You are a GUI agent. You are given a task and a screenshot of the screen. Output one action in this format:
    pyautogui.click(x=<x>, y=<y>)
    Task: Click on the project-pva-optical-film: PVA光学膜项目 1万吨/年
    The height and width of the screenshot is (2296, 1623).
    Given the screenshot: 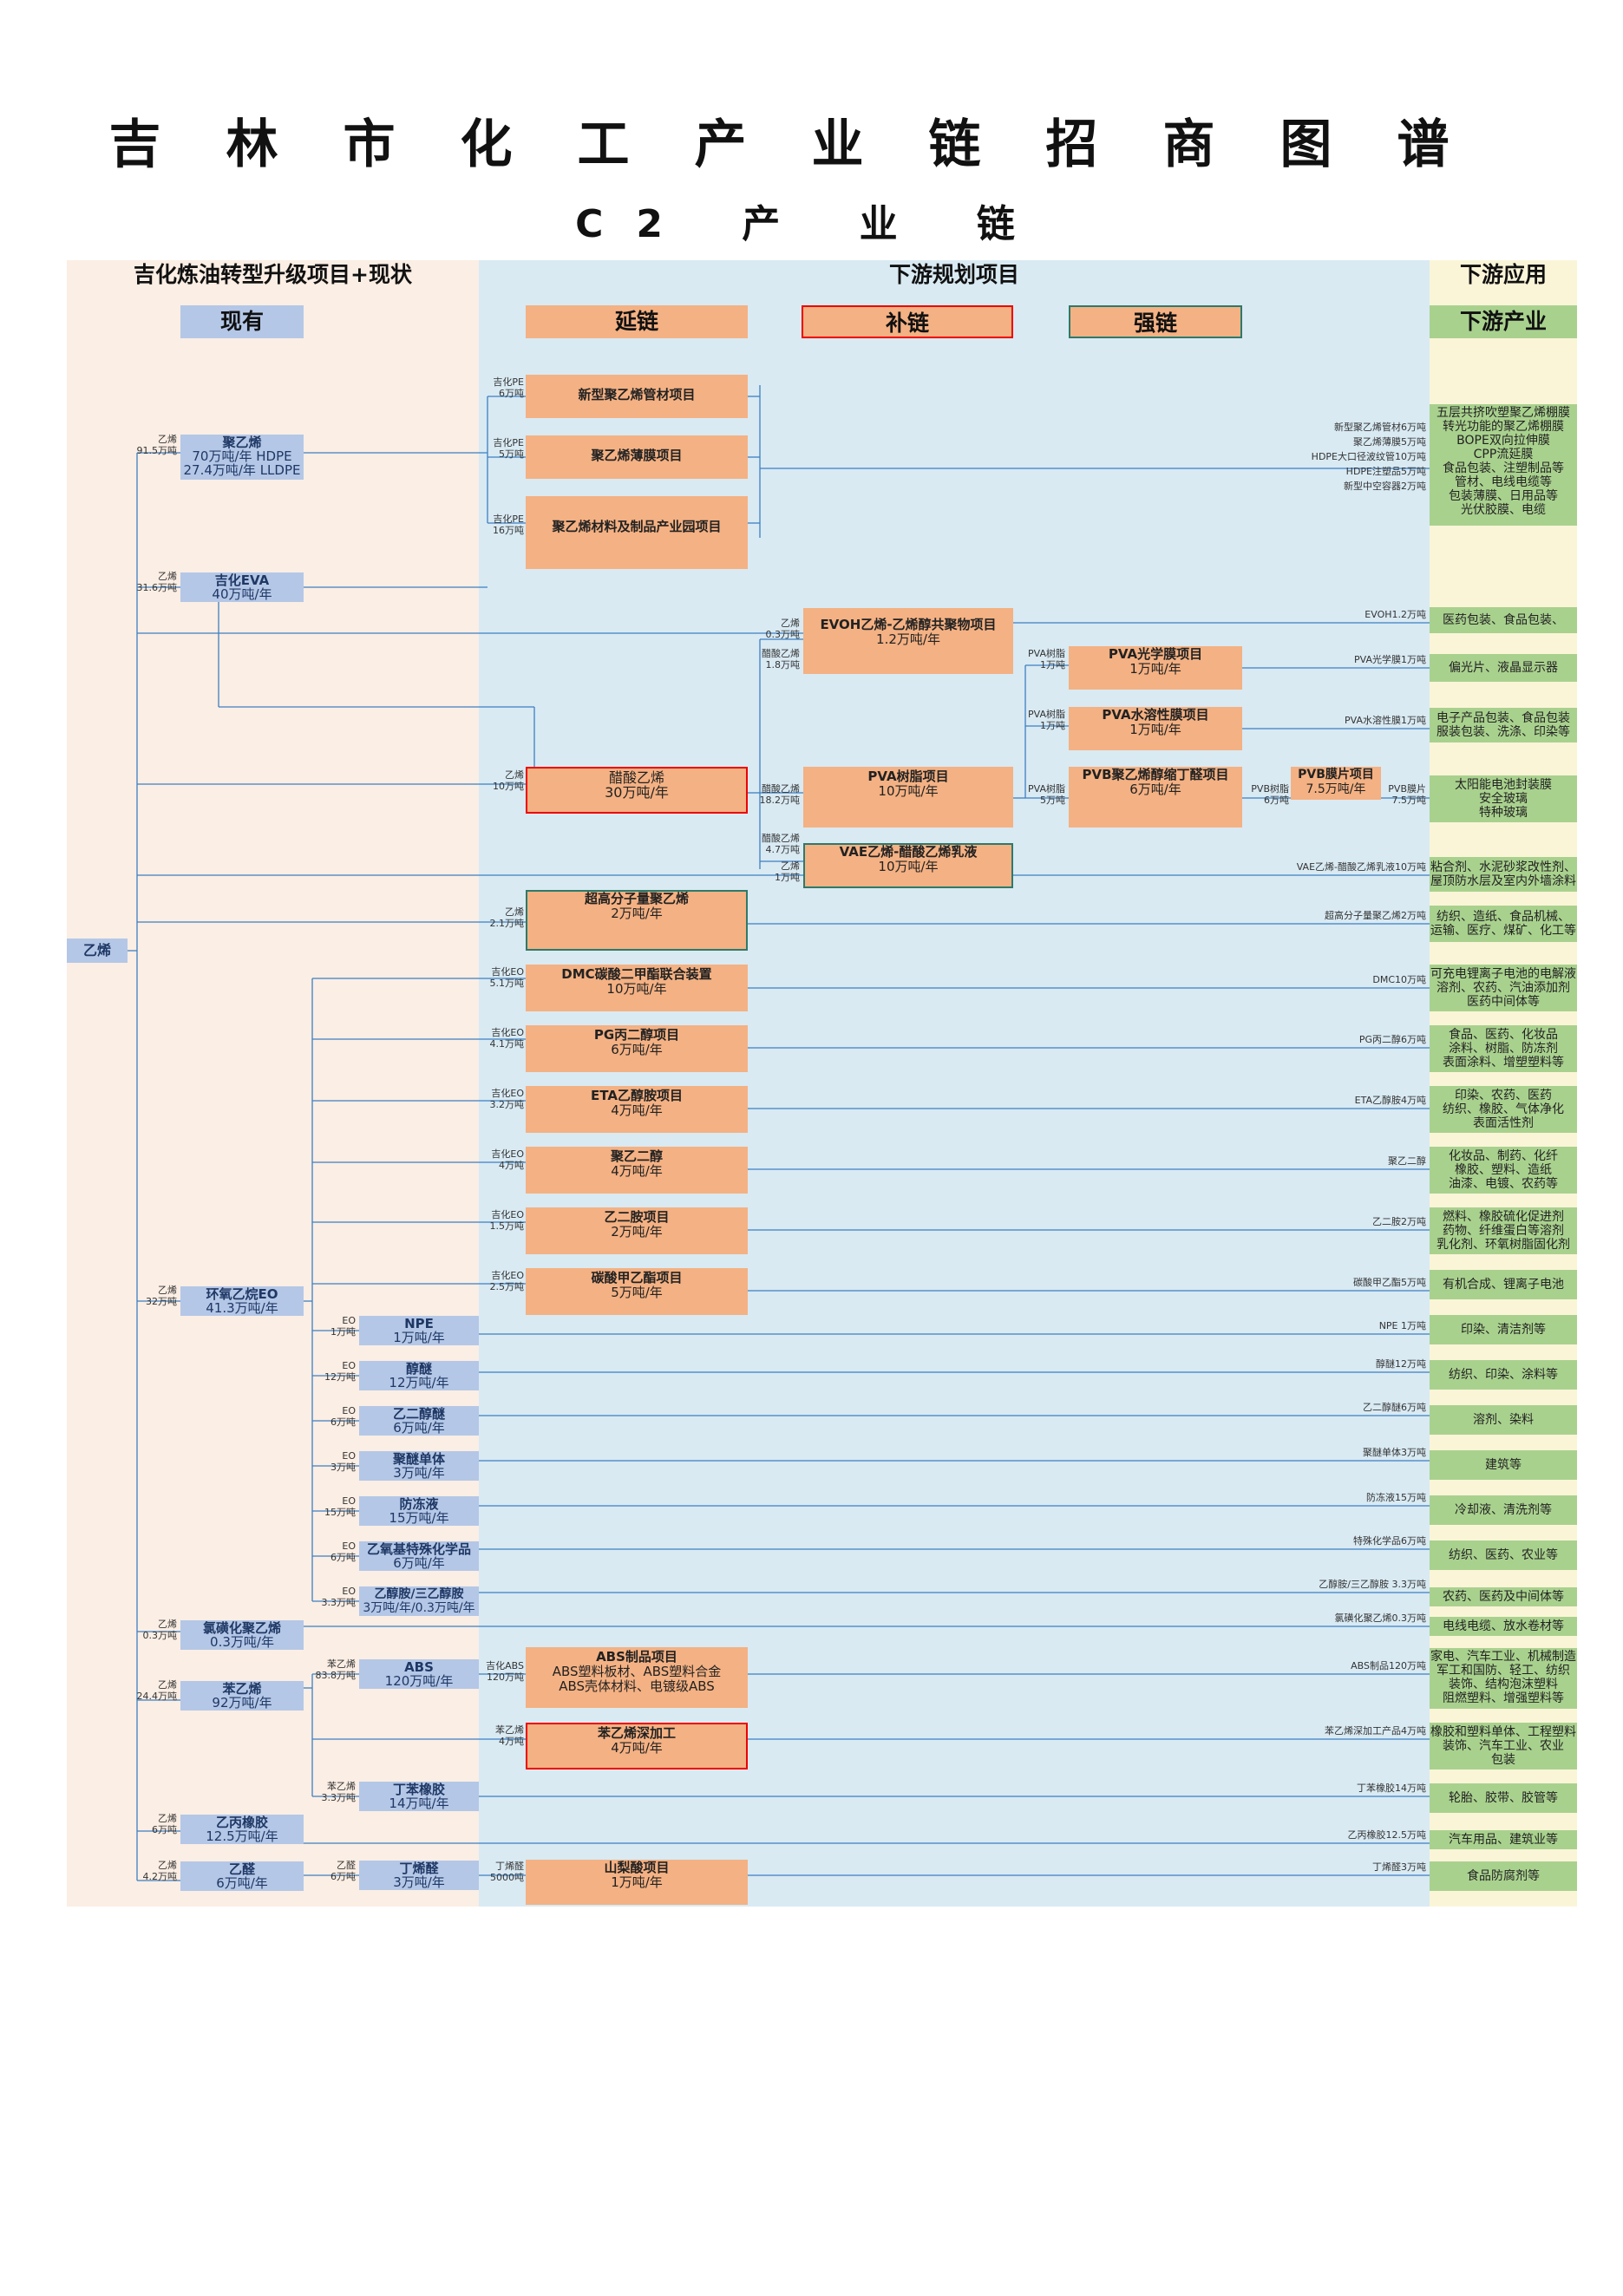 What is the action you would take?
    pyautogui.click(x=1155, y=668)
    